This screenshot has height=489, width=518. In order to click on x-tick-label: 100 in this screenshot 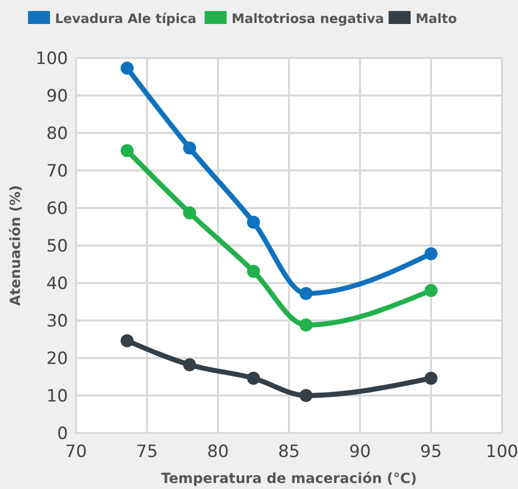, I will do `click(502, 452)`.